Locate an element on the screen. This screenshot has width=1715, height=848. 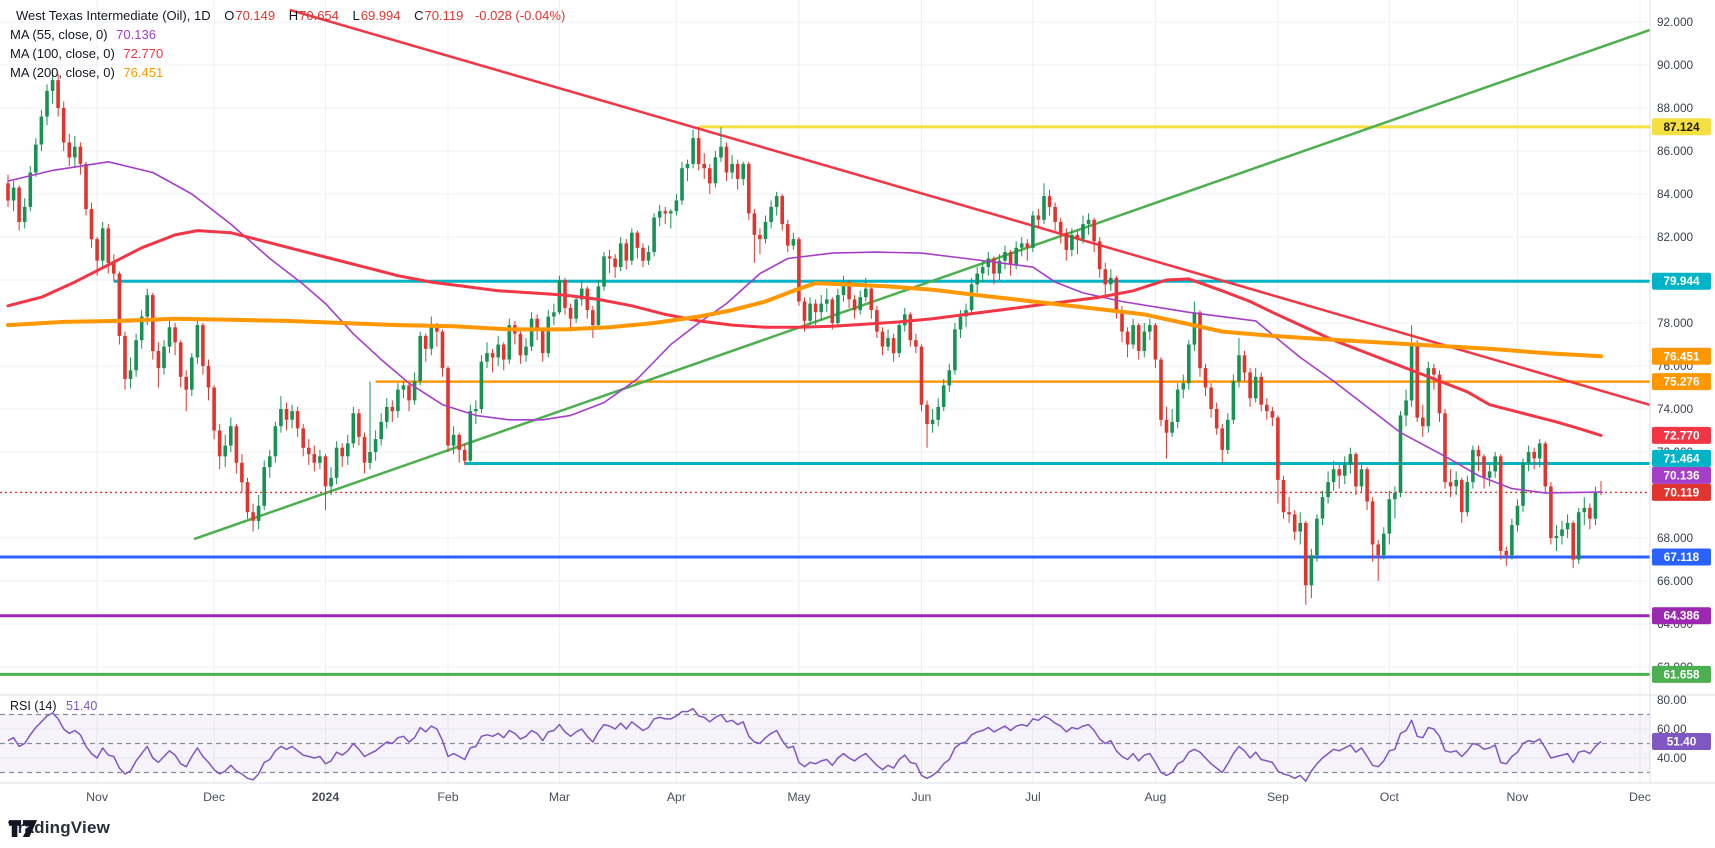
svg-text: 74.000 is located at coordinates (1675, 409).